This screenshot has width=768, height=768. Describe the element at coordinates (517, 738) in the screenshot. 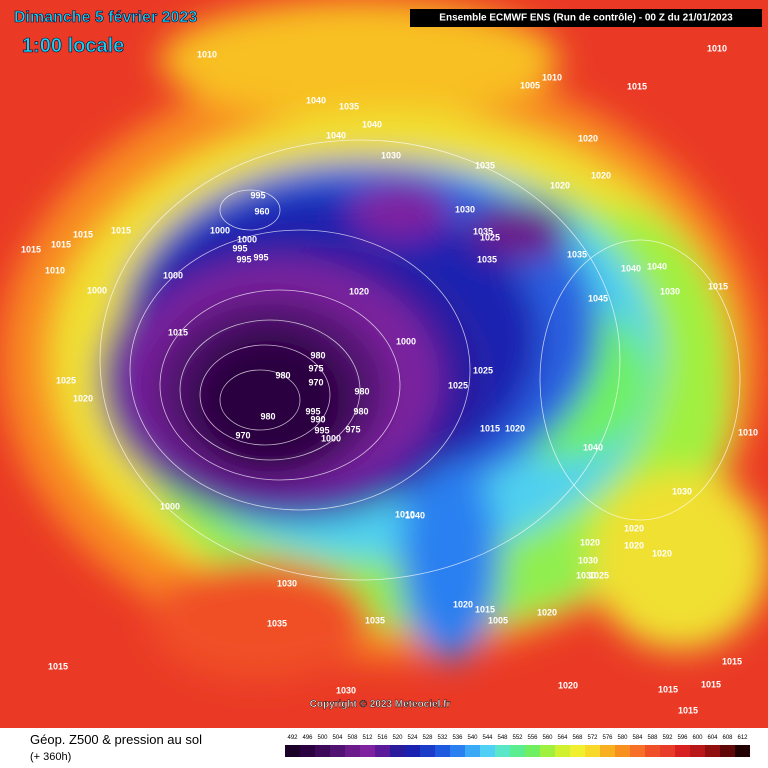

I see `scale-label: 552` at that location.